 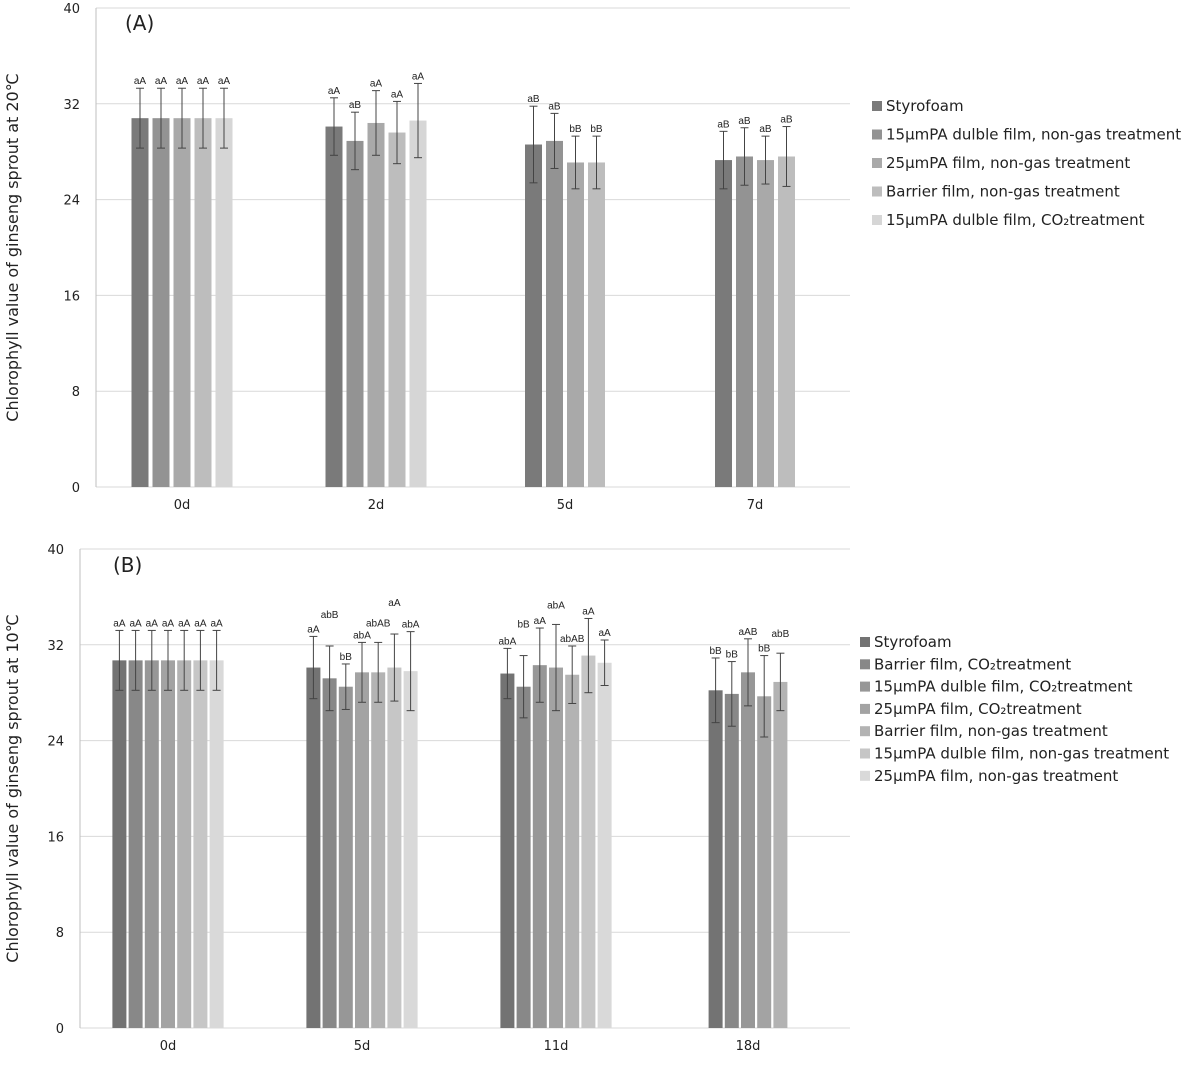 I want to click on legend-label: 25μmPA film, CO₂treatment, so click(x=978, y=709).